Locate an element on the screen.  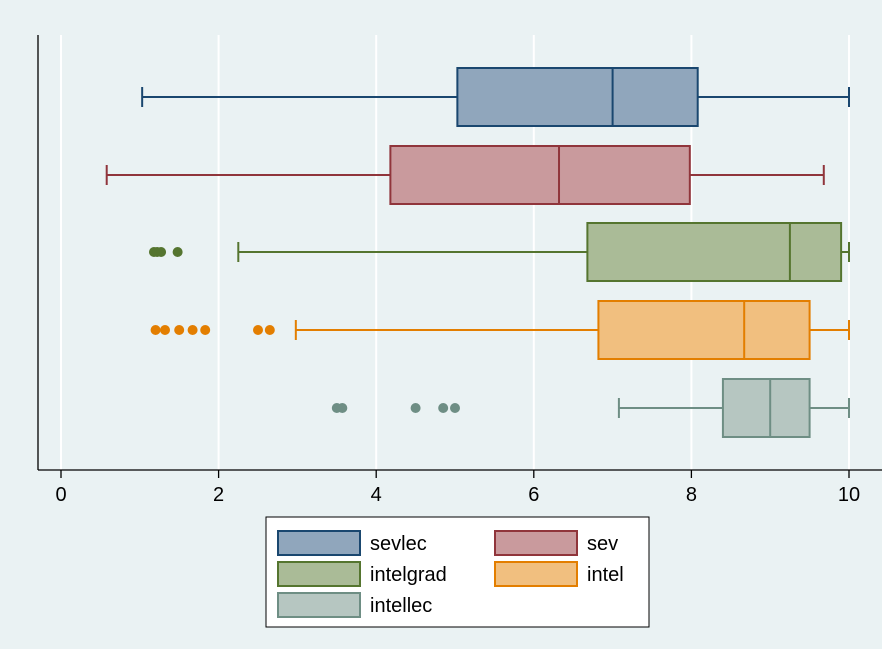
legend-label-sevlec: sevlec is located at coordinates (398, 544).